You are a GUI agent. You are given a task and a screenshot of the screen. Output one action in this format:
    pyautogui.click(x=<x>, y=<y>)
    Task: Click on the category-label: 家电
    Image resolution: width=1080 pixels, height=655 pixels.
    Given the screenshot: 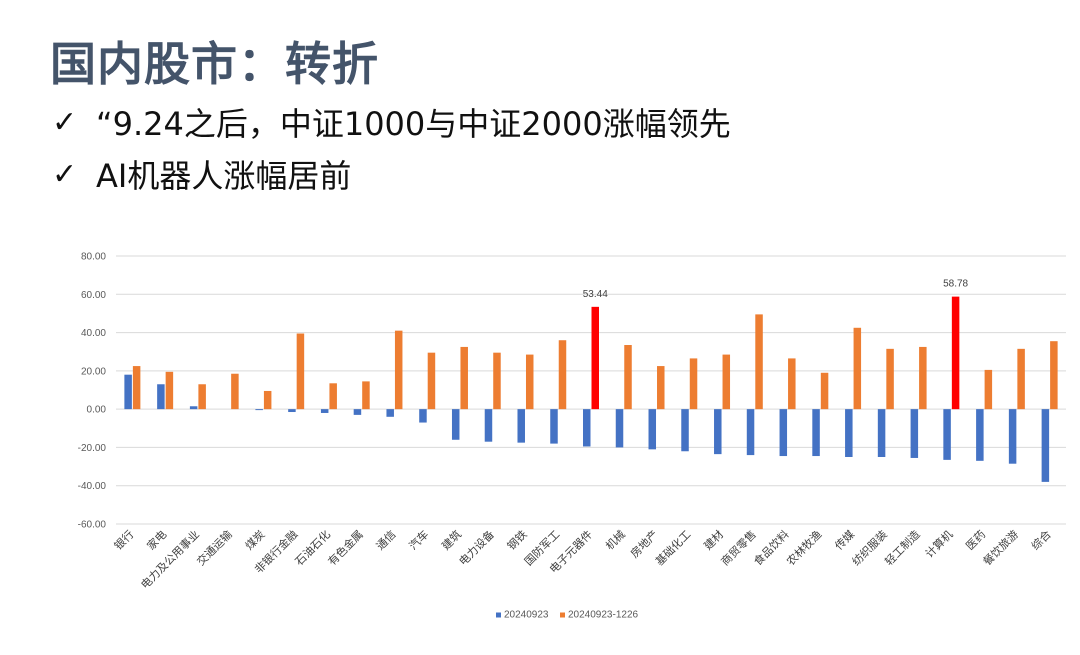 What is the action you would take?
    pyautogui.click(x=156, y=539)
    